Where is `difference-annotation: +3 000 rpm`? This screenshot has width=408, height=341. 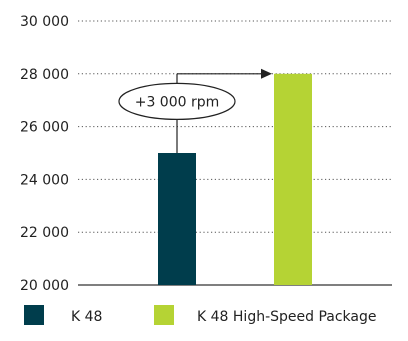 difference-annotation: +3 000 rpm is located at coordinates (195, 110).